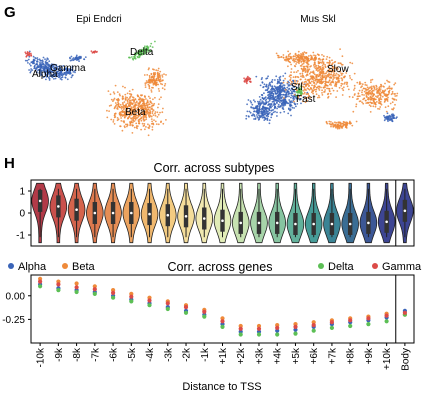 This screenshot has height=402, width=422. What do you see at coordinates (386, 315) in the screenshot?
I see `point-gamma-+10k` at bounding box center [386, 315].